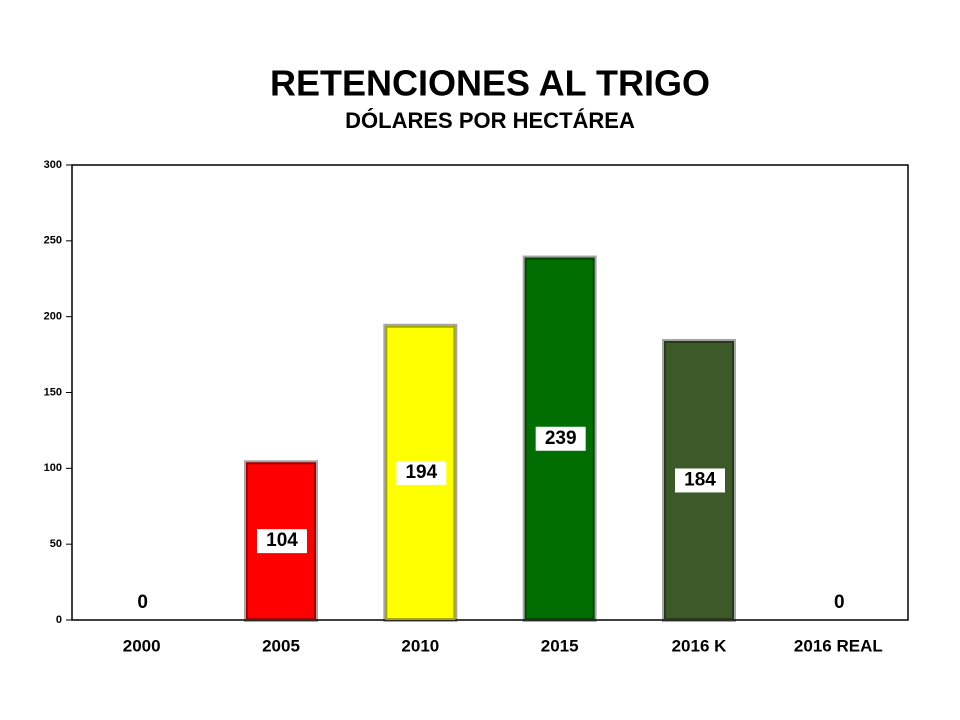 The height and width of the screenshot is (720, 960). I want to click on chart-title: RETENCIONES AL TRIGO, so click(490, 83).